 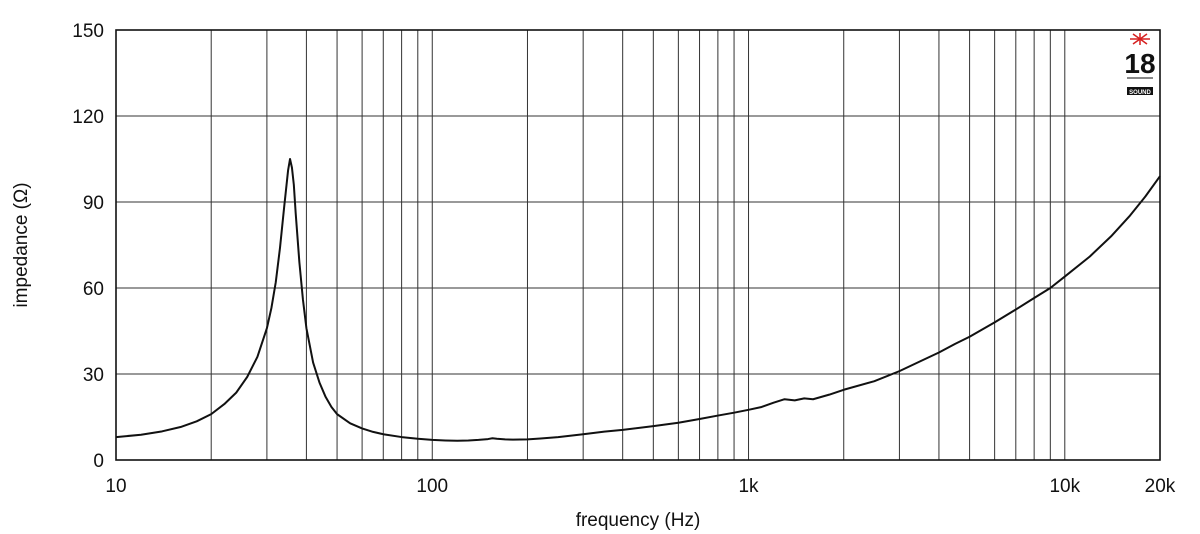 What do you see at coordinates (432, 486) in the screenshot?
I see `x-tick-label: 100` at bounding box center [432, 486].